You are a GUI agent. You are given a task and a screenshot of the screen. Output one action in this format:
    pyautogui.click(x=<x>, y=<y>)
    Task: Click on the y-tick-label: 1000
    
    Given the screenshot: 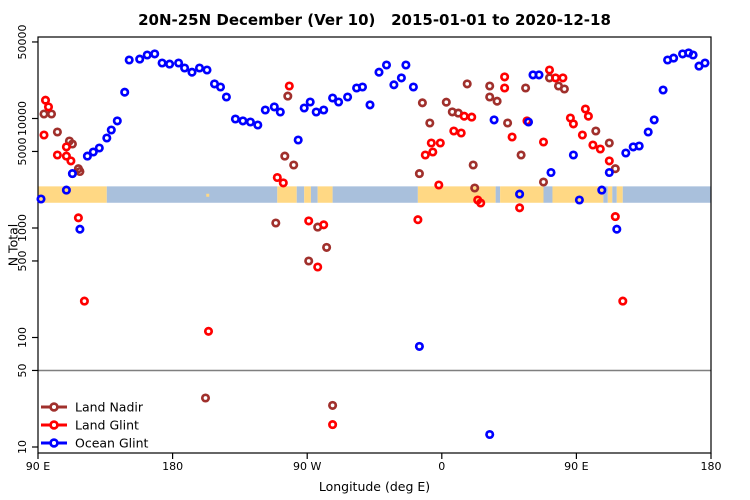 What is the action you would take?
    pyautogui.click(x=22, y=228)
    